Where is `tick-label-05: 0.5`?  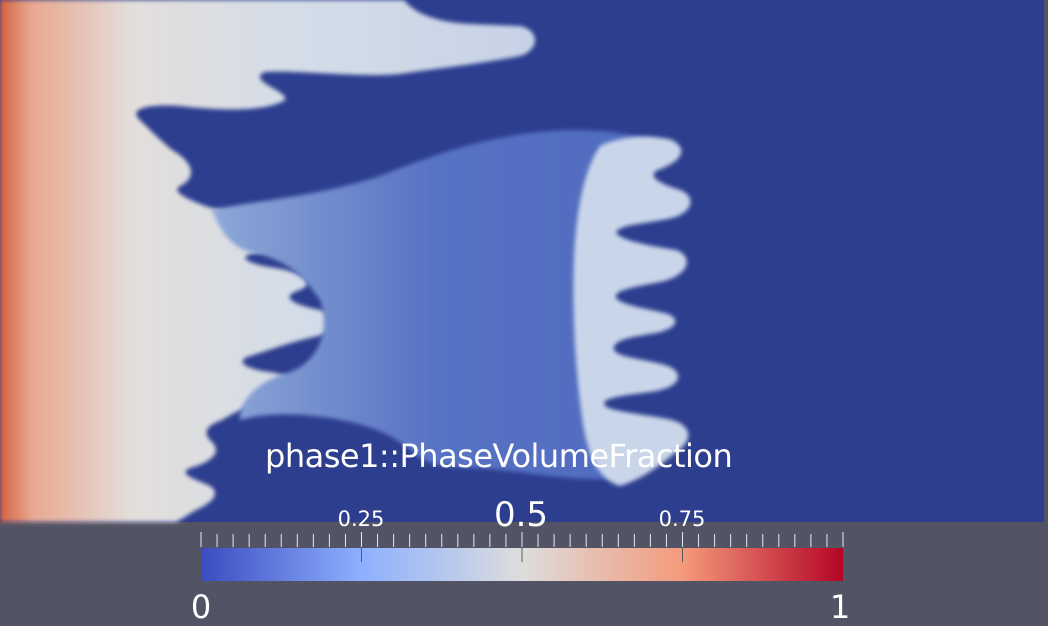 tick-label-05: 0.5 is located at coordinates (521, 515).